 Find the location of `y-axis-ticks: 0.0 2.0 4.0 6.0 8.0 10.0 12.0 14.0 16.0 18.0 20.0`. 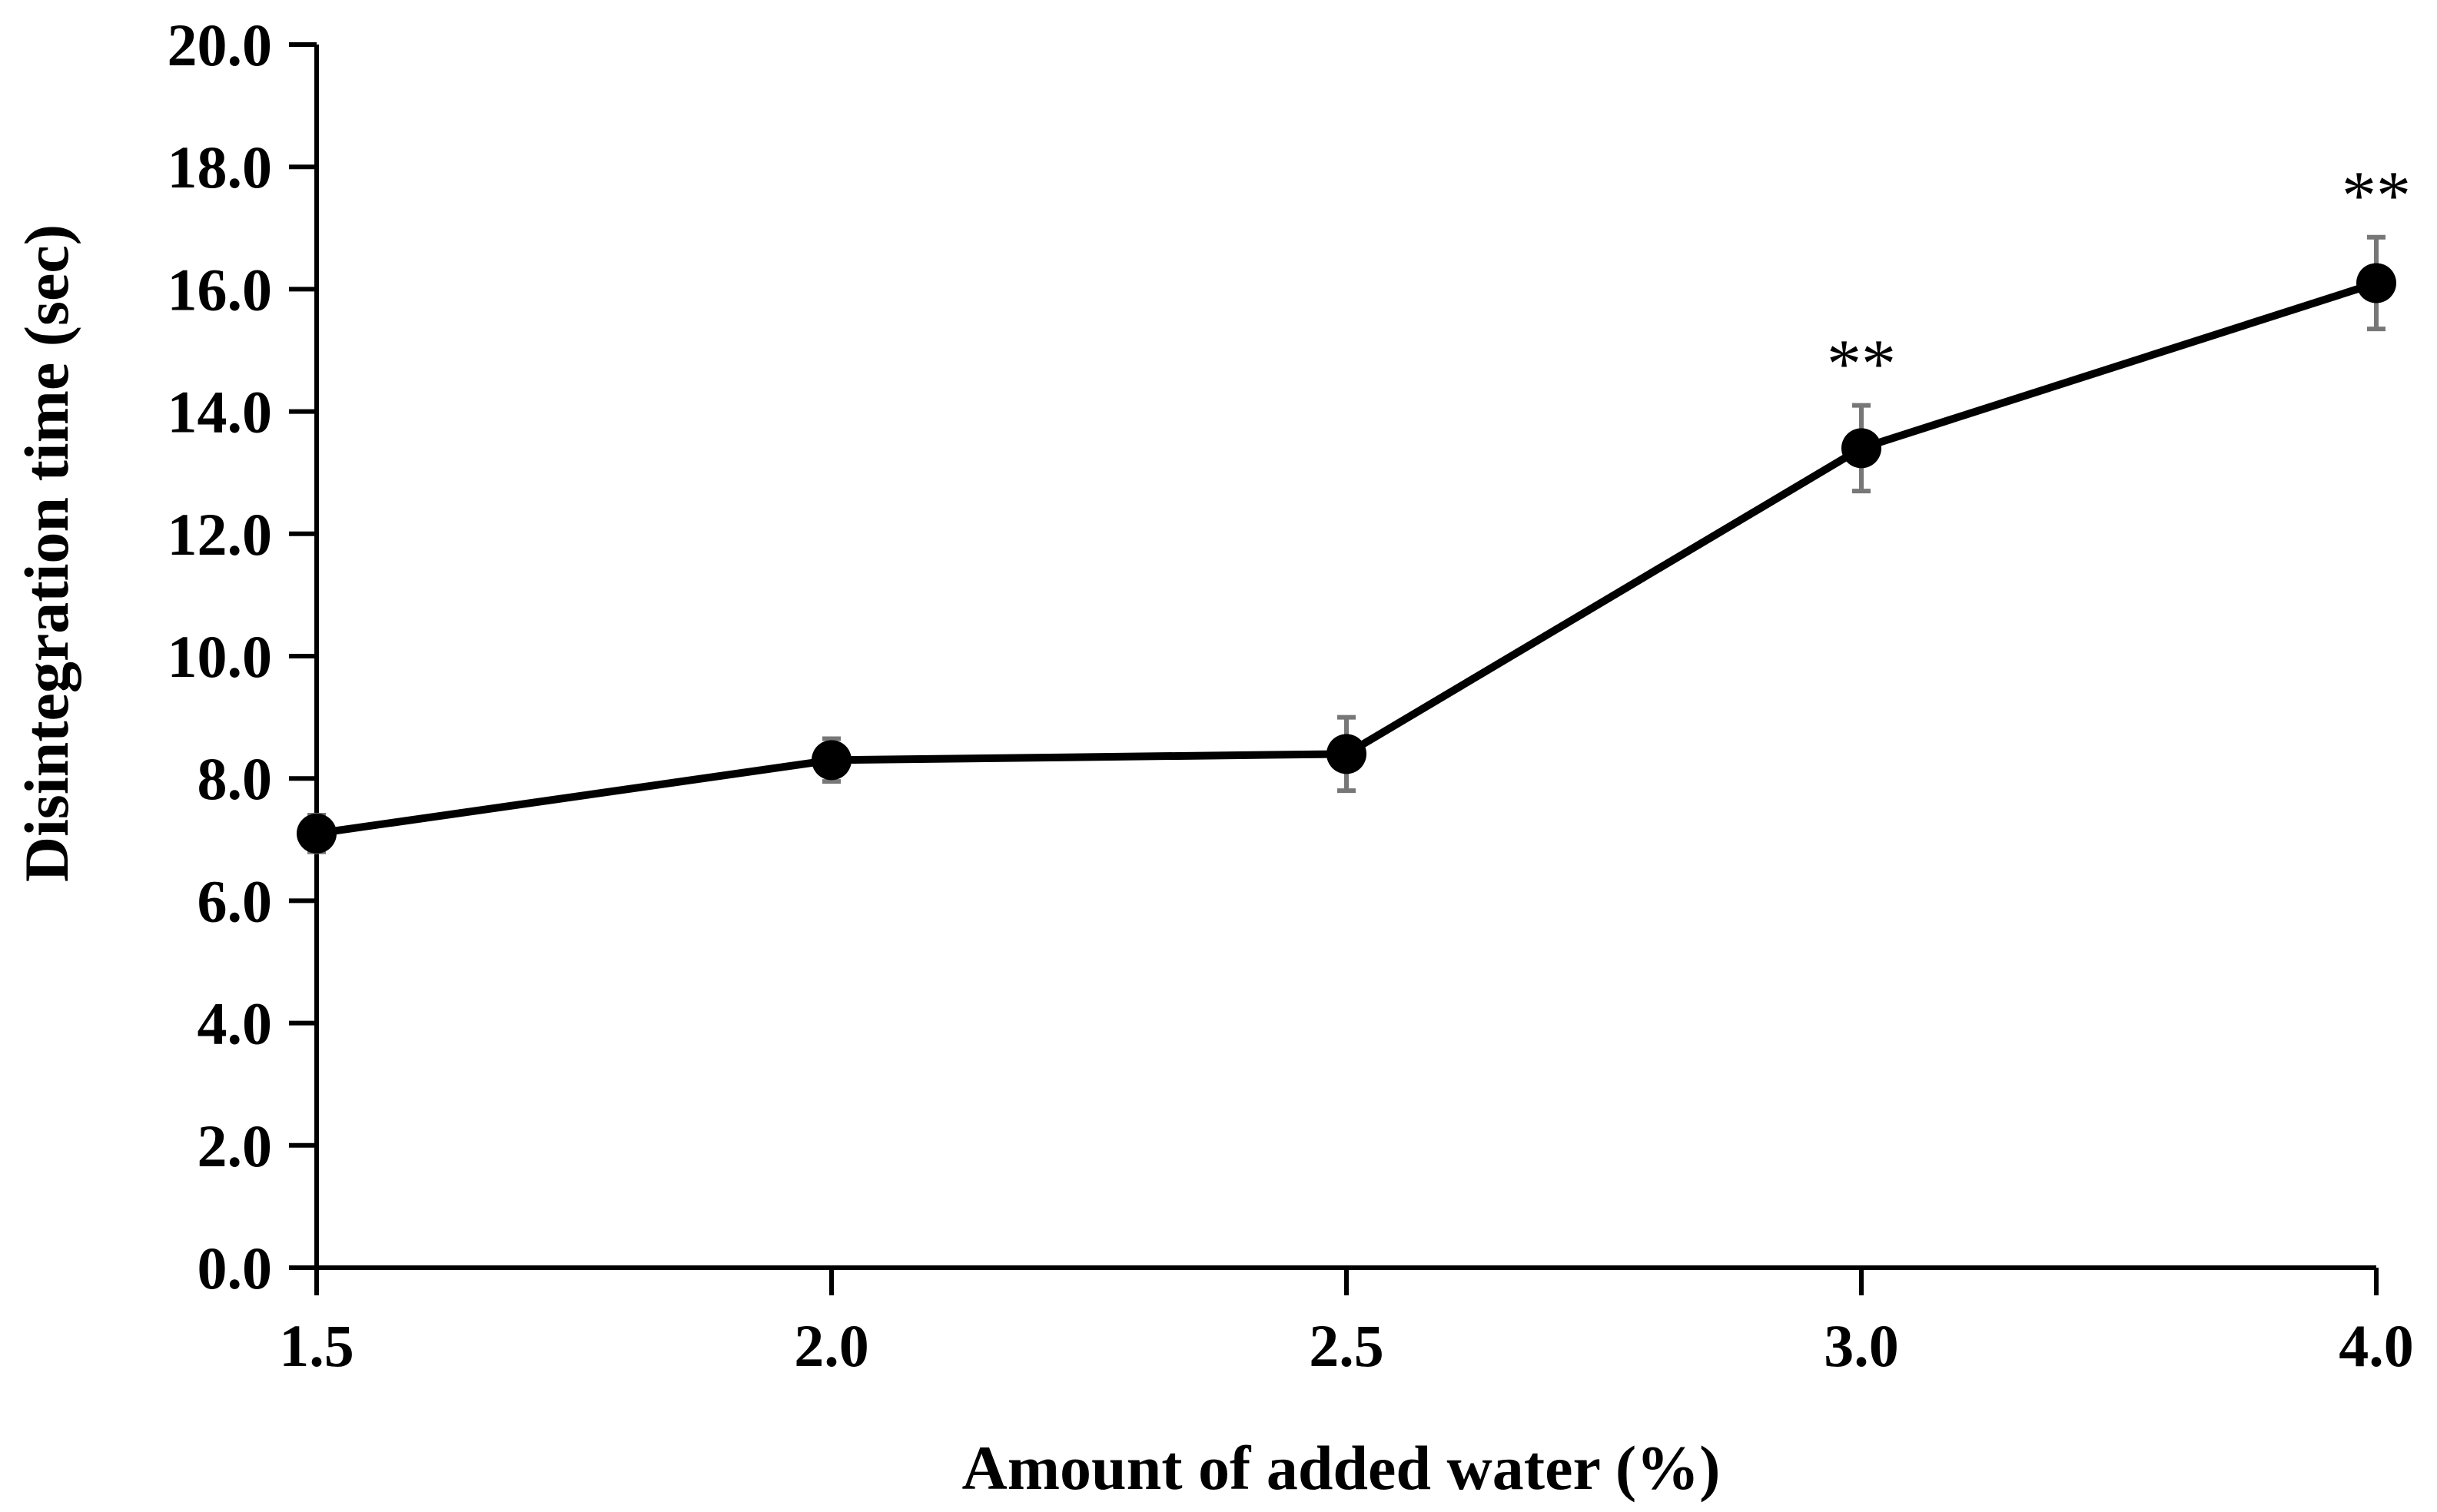

y-axis-ticks: 0.0 2.0 4.0 6.0 8.0 10.0 12.0 14.0 16.0 18.0 20.0 is located at coordinates (243, 656).